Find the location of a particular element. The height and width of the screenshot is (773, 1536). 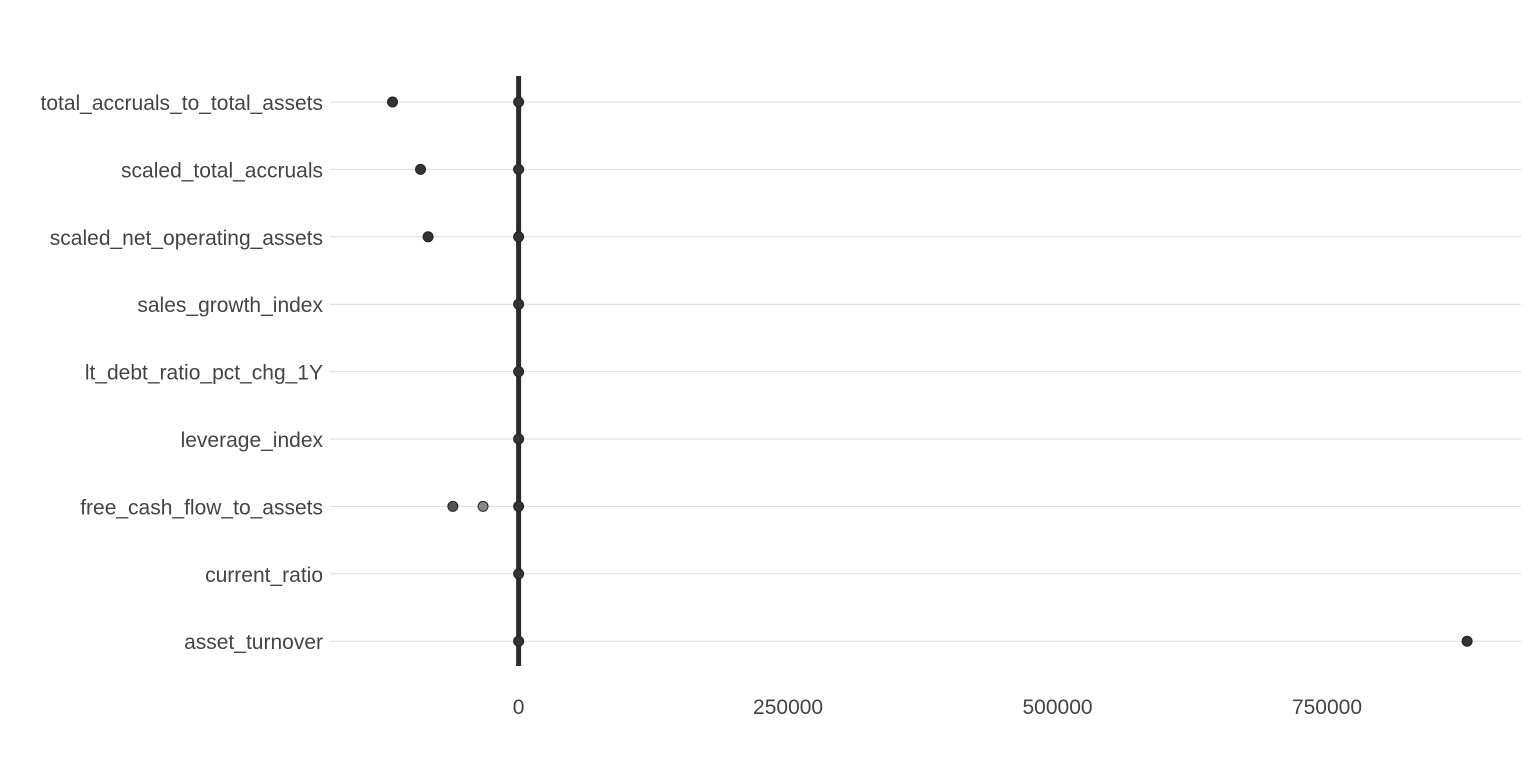

y-tick-label: current_ratio is located at coordinates (264, 575).